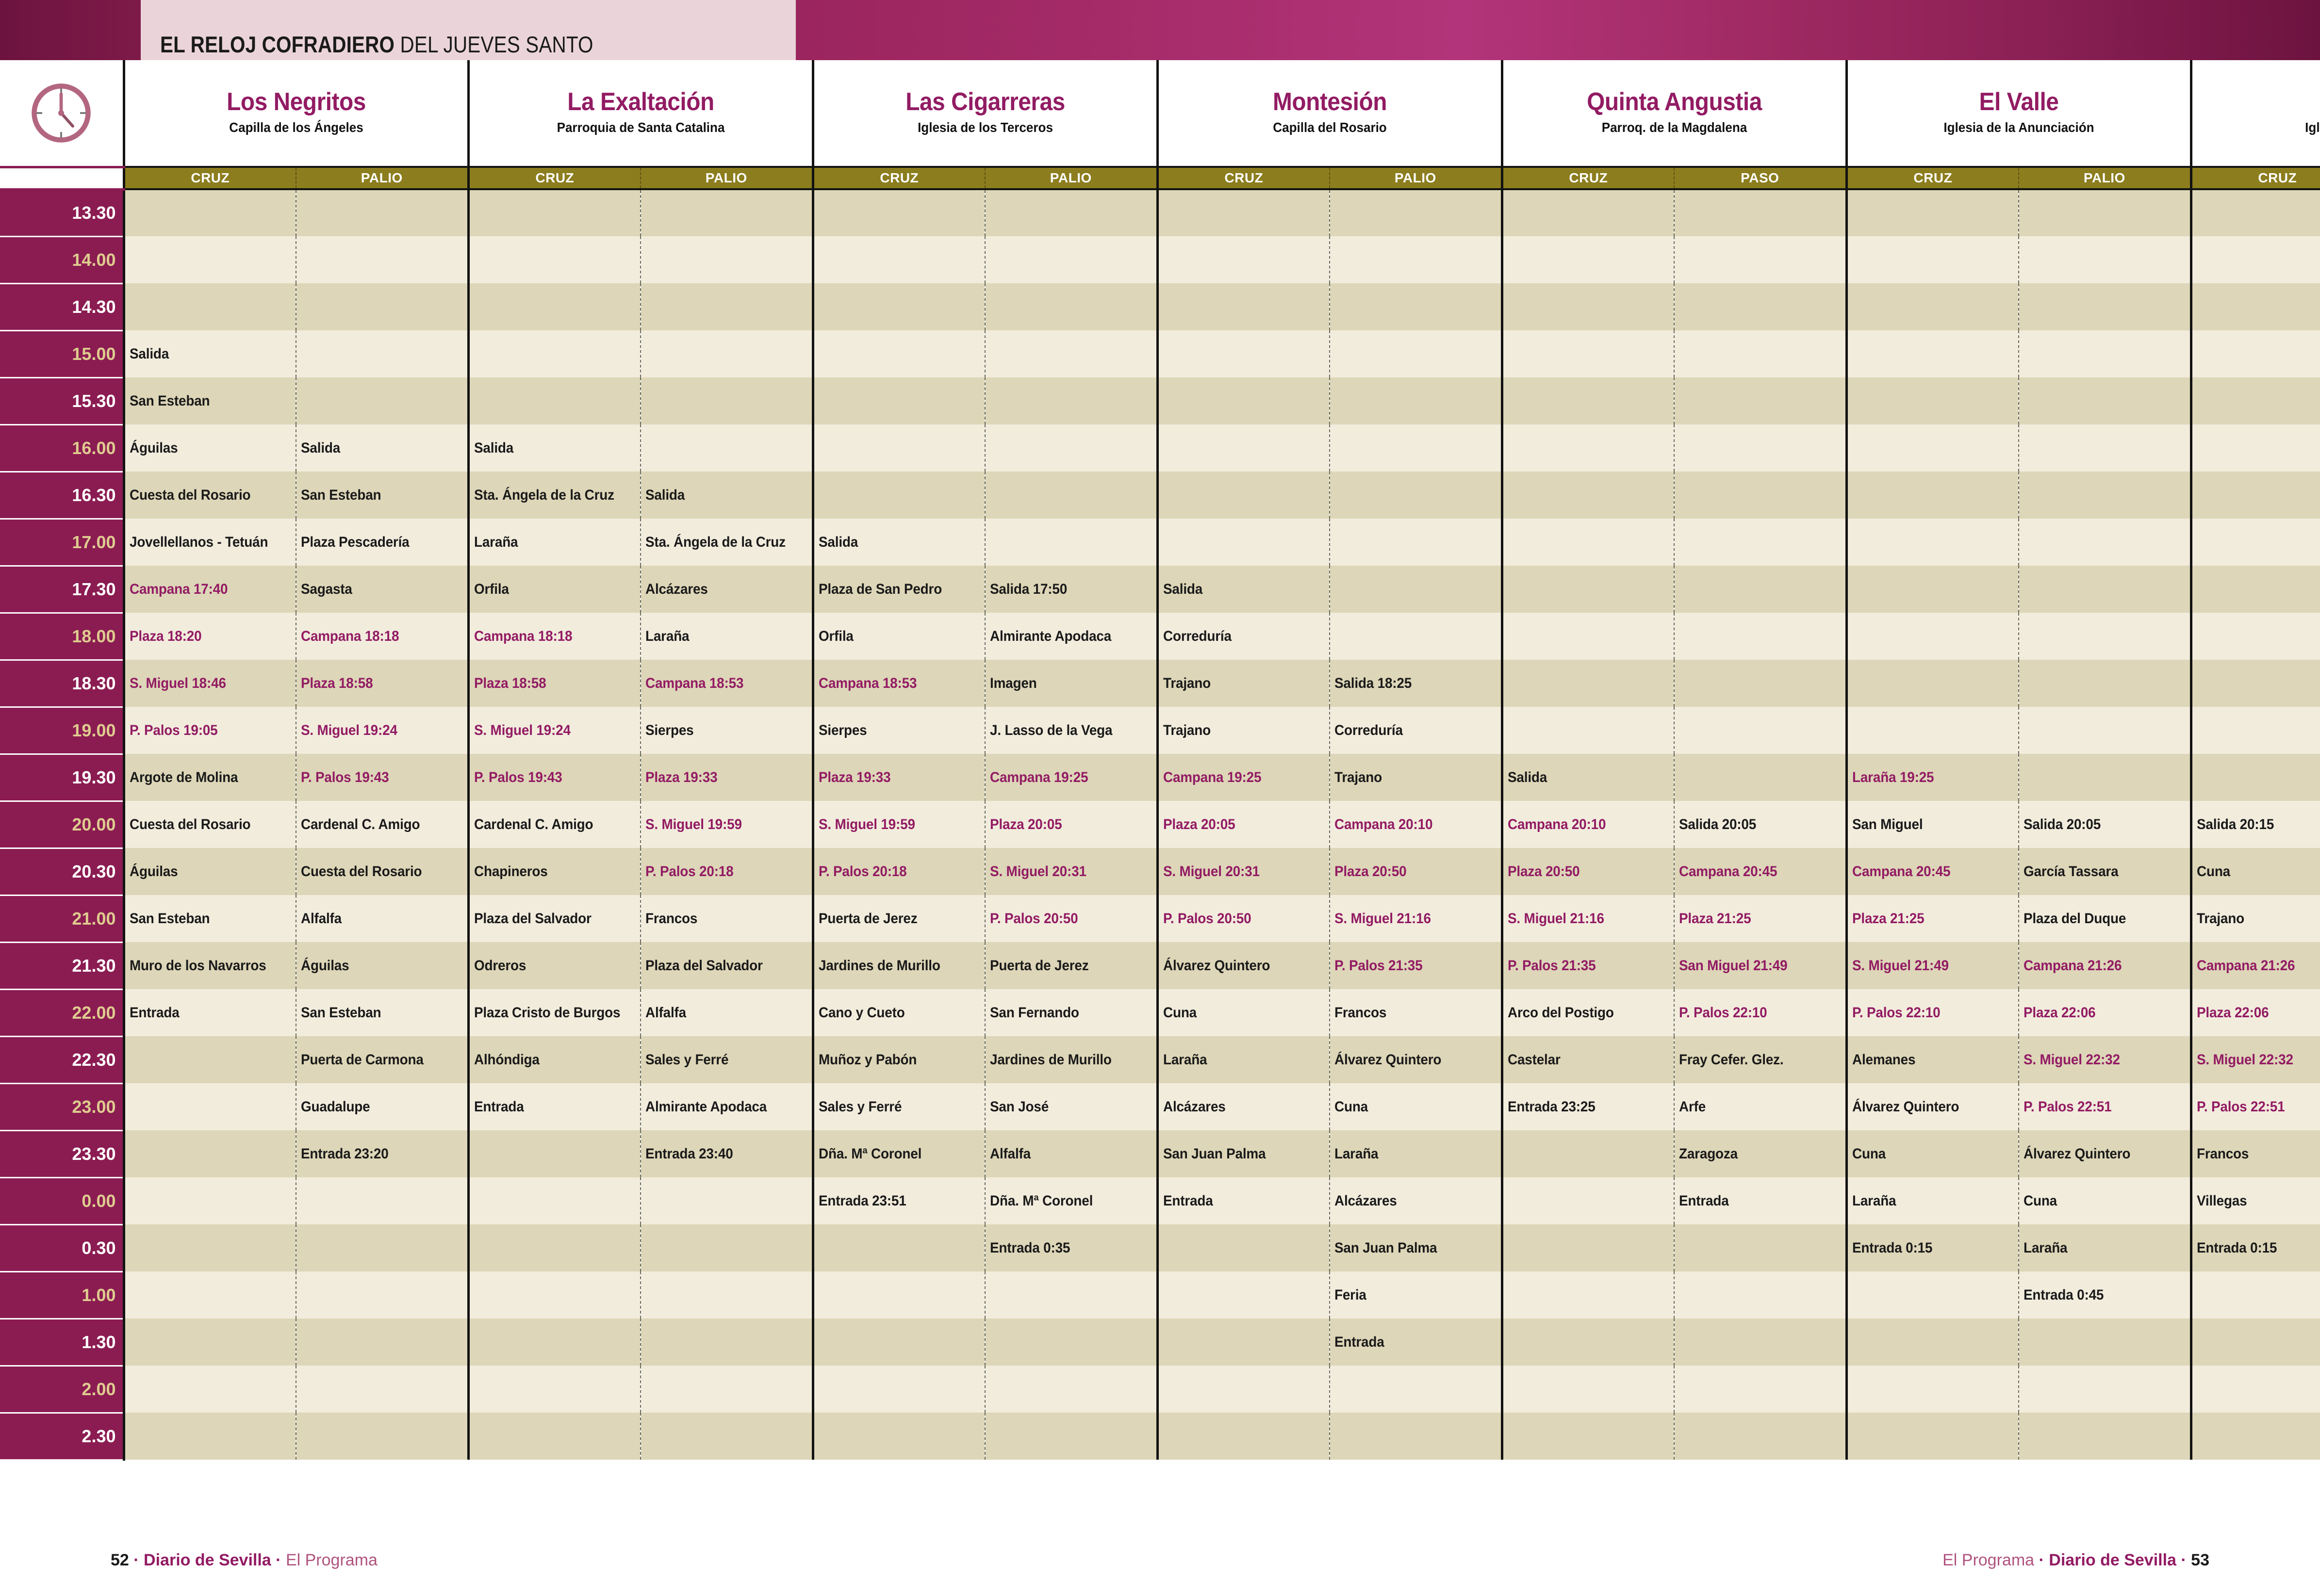 Image resolution: width=2320 pixels, height=1596 pixels. I want to click on schedule-cell-text: Trajano, so click(2220, 918).